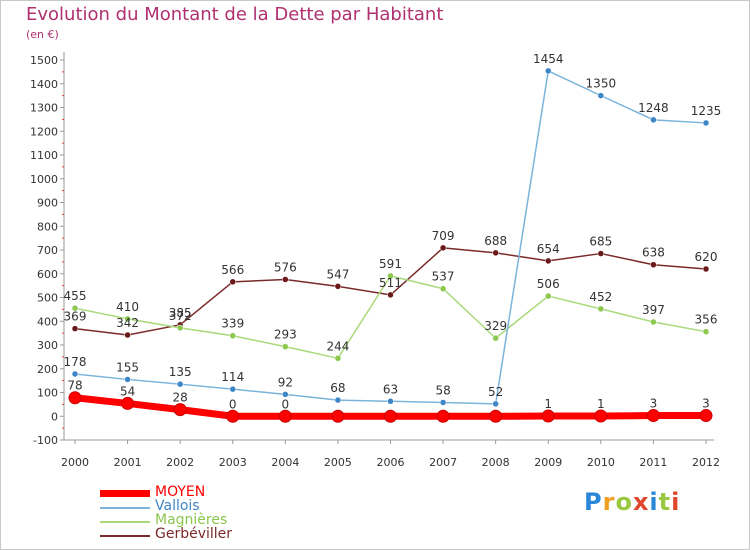 The height and width of the screenshot is (550, 750). I want to click on legend-label: Magnières, so click(191, 520).